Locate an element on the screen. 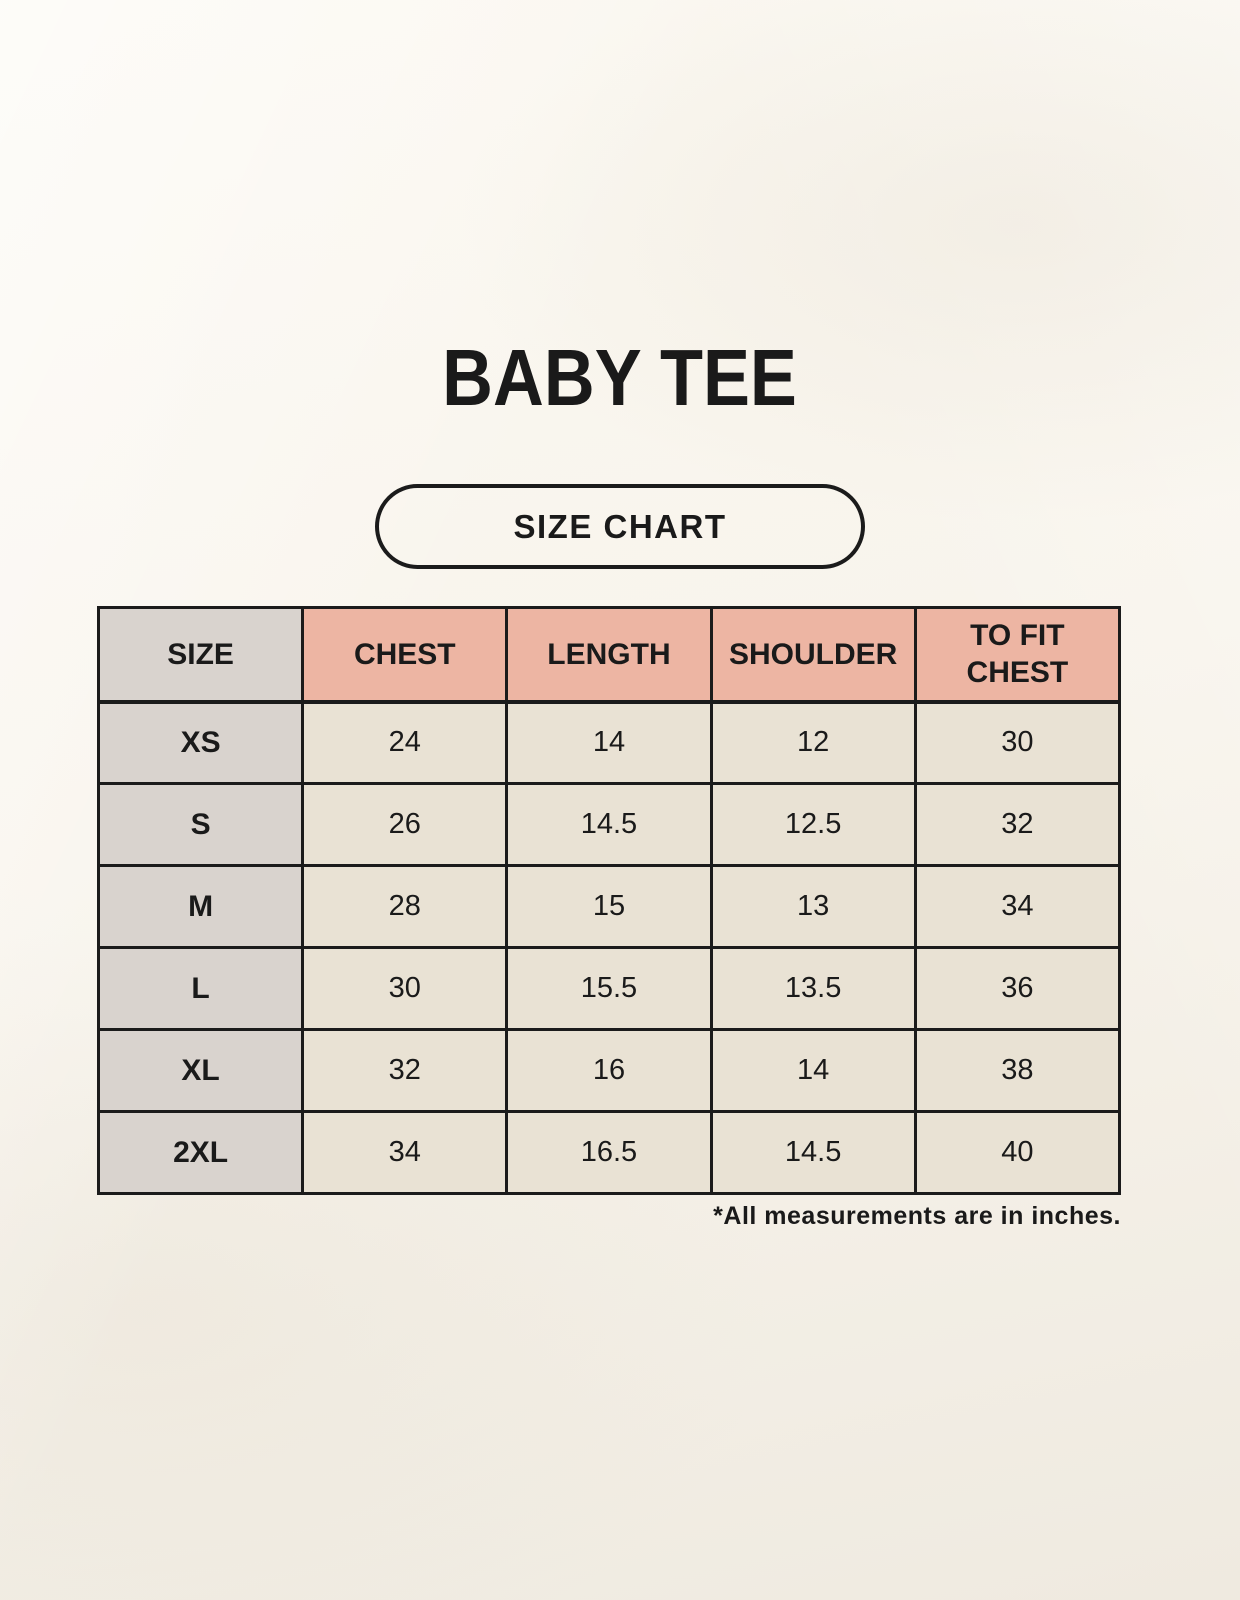  length-value: 14 is located at coordinates (609, 742).